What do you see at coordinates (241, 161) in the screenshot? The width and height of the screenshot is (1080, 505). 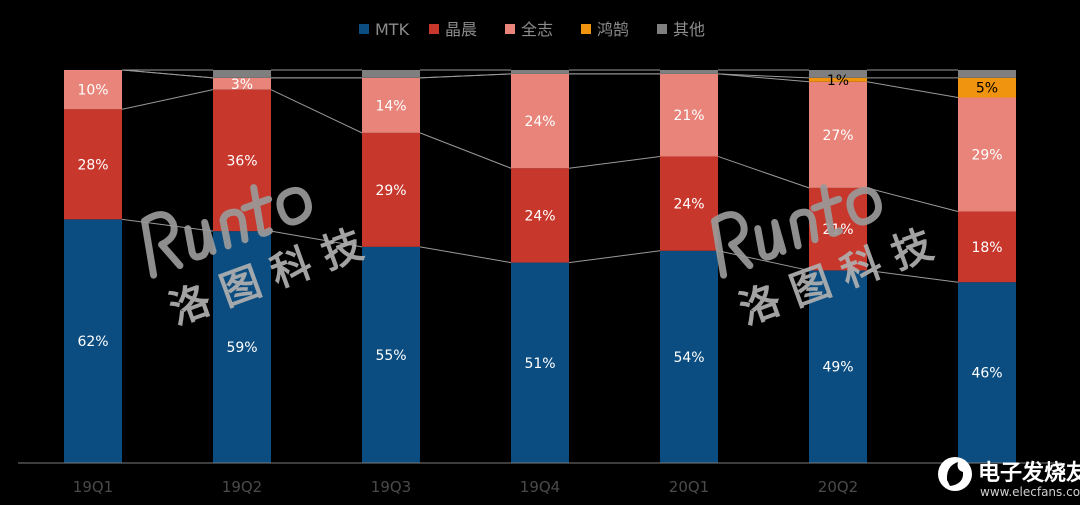 I see `data-label-19Q2-1: 36%` at bounding box center [241, 161].